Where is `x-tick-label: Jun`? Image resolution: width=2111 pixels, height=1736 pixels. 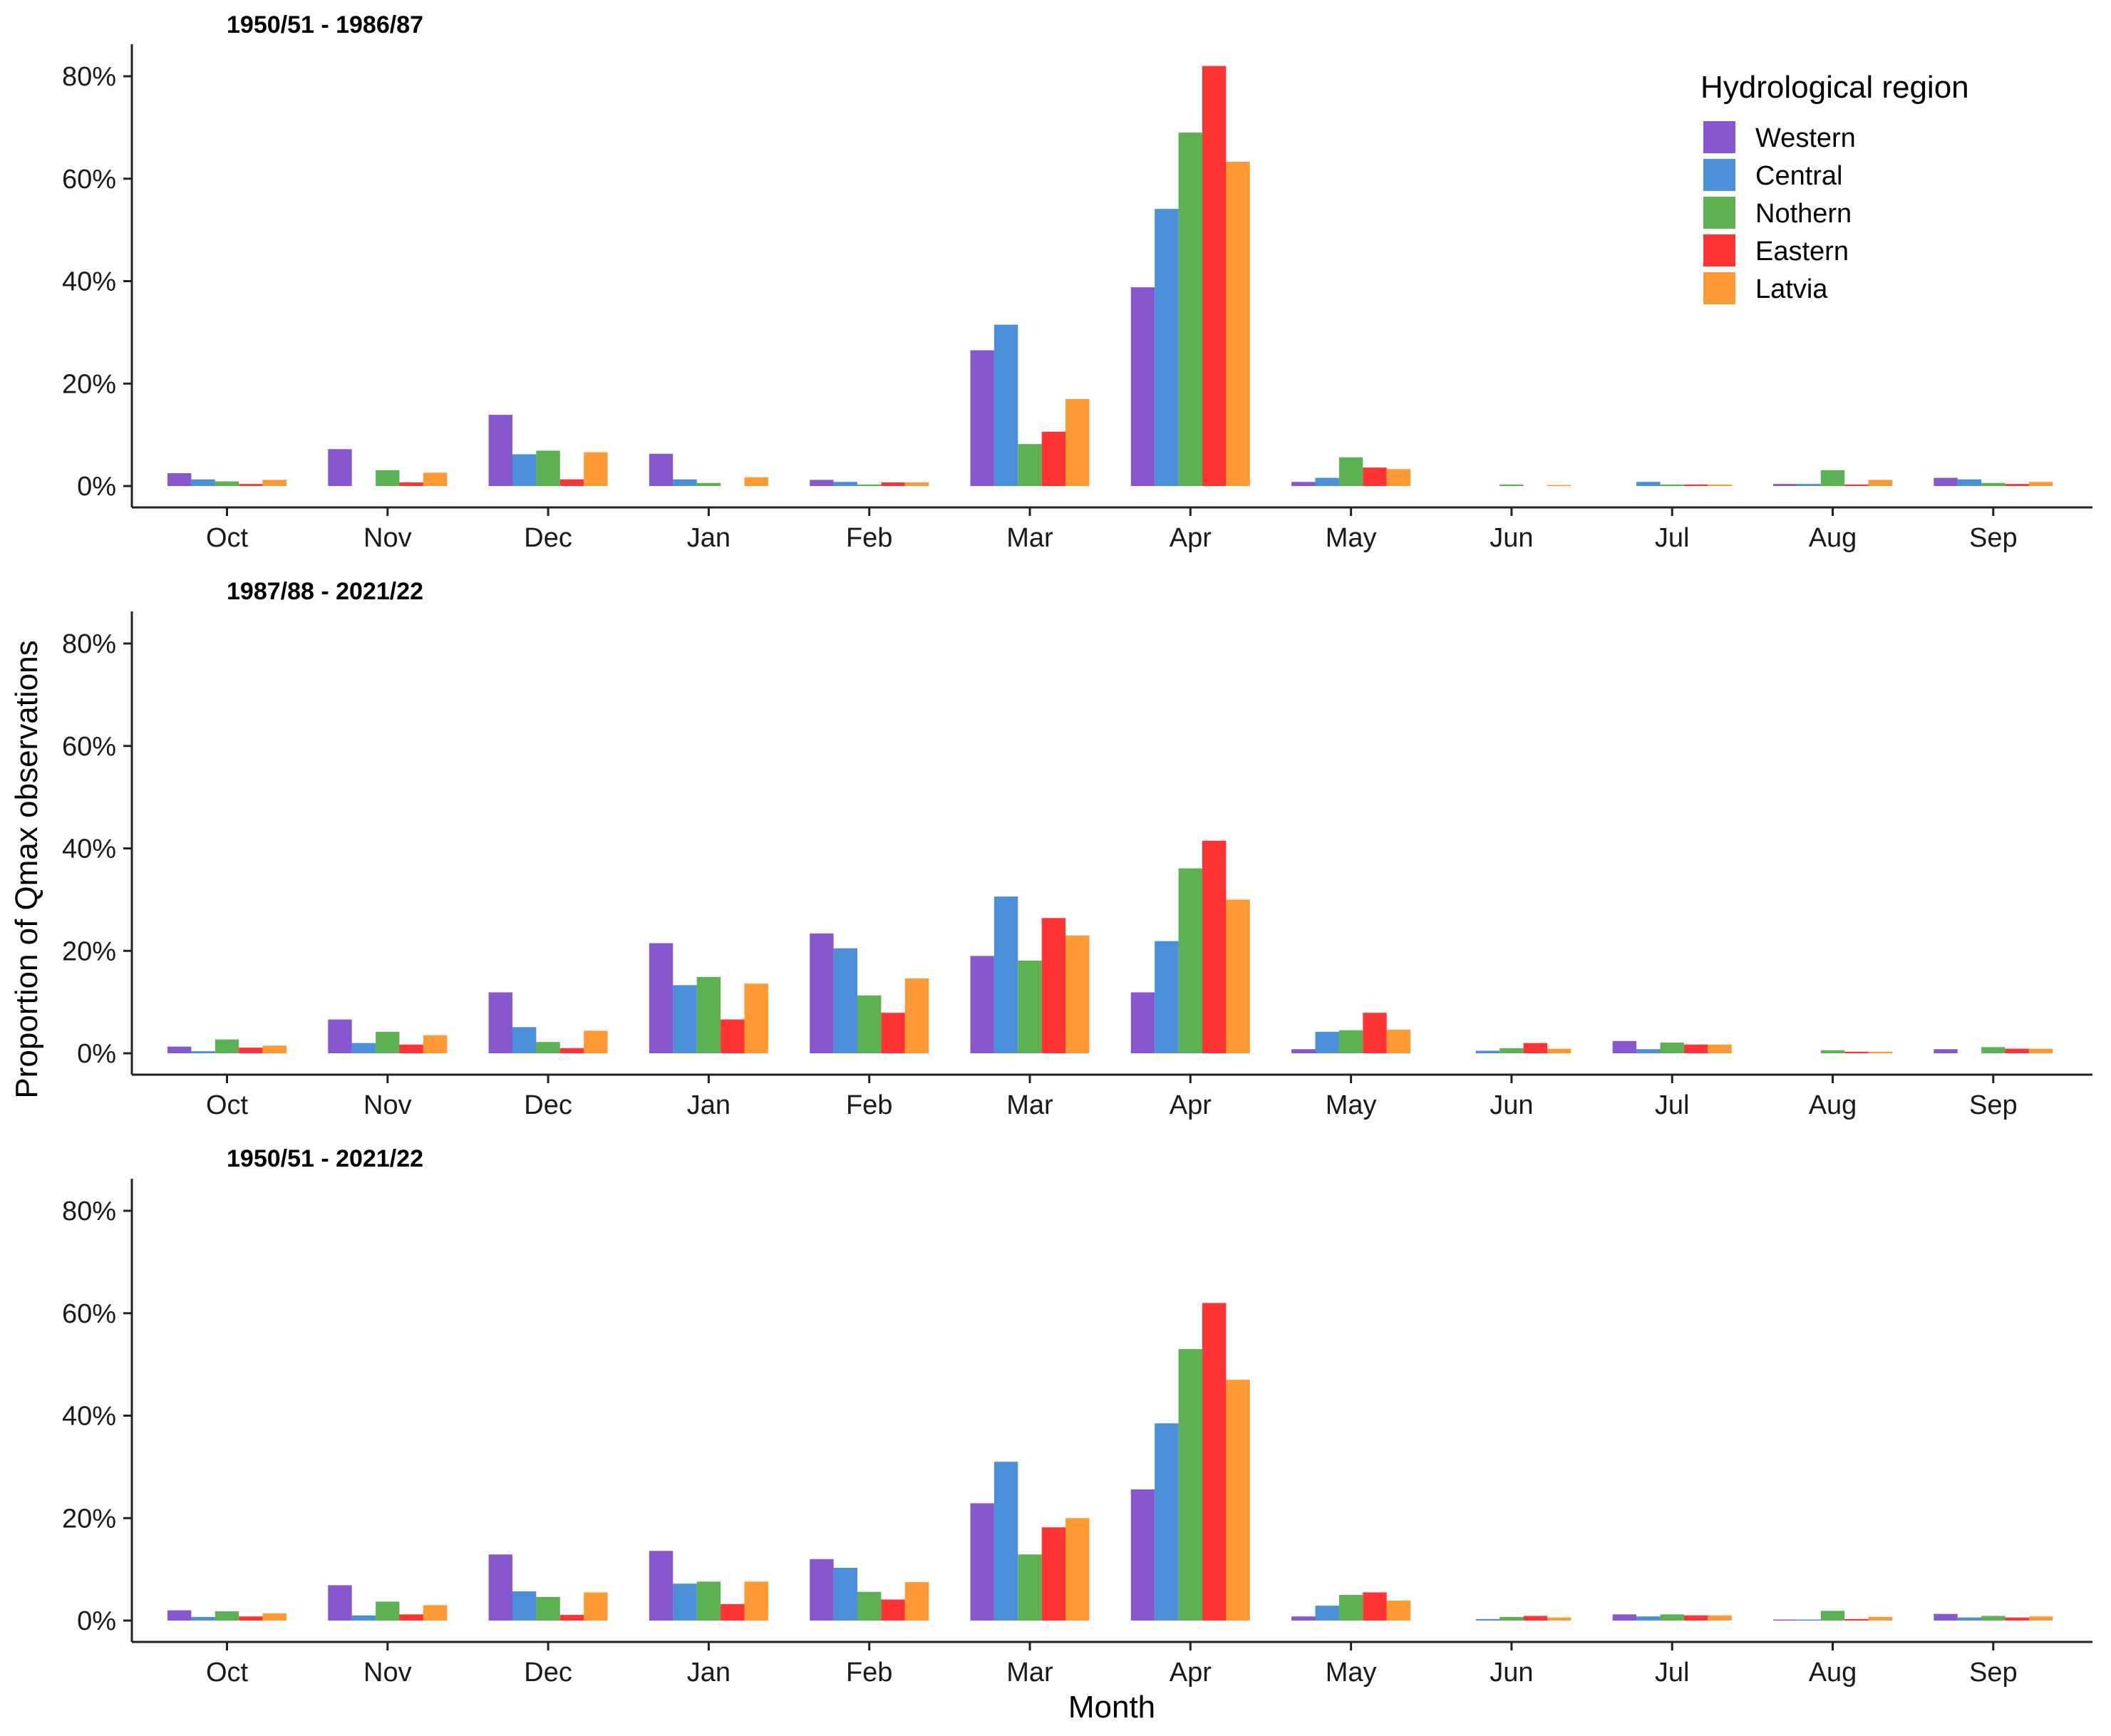
x-tick-label: Jun is located at coordinates (1511, 538).